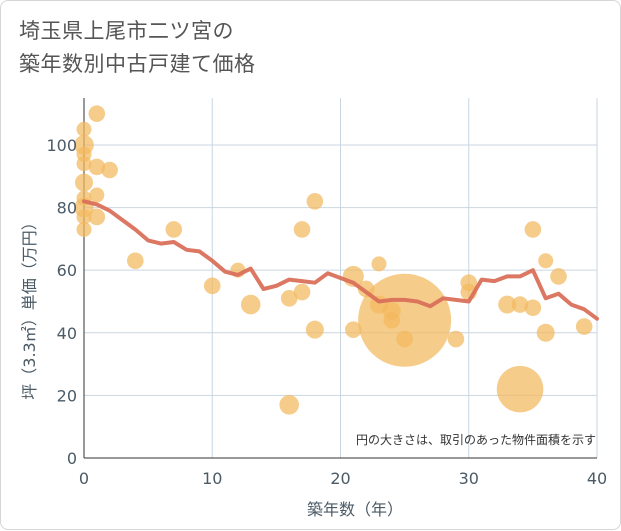  I want to click on y-tick-label: 100, so click(61, 145).